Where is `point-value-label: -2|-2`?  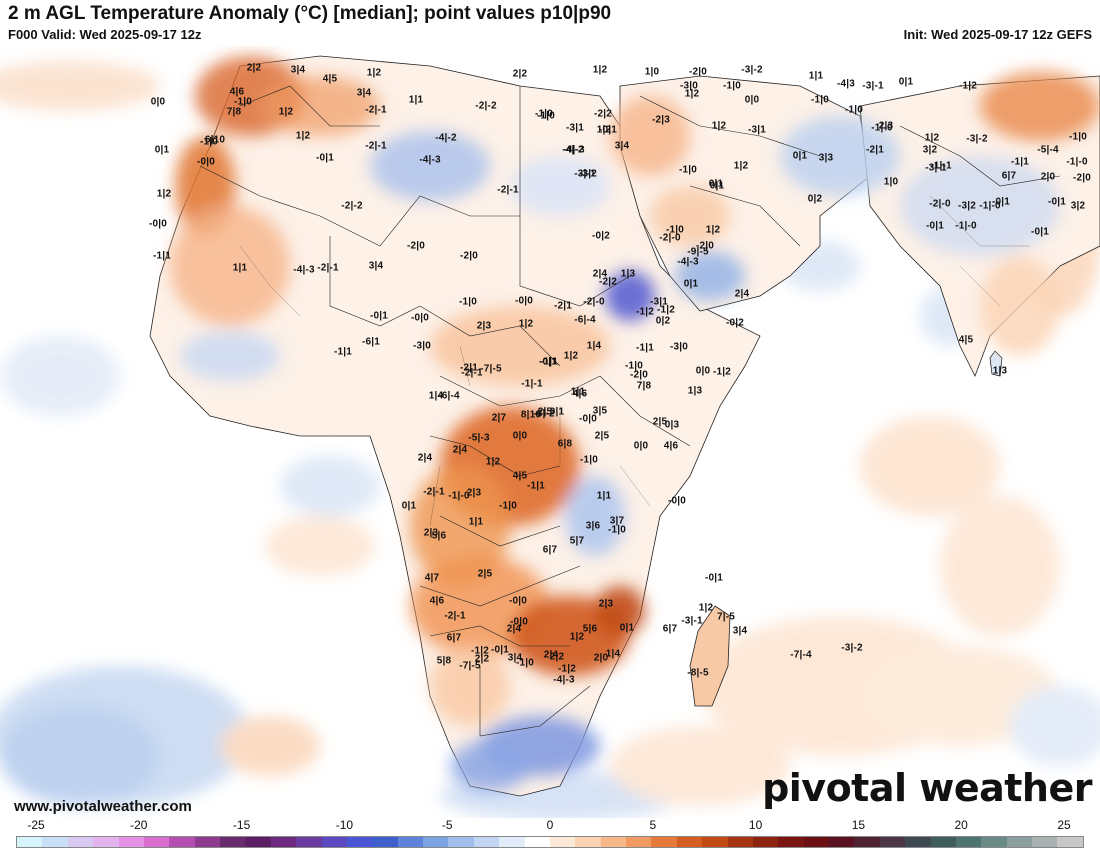 point-value-label: -2|-2 is located at coordinates (486, 106).